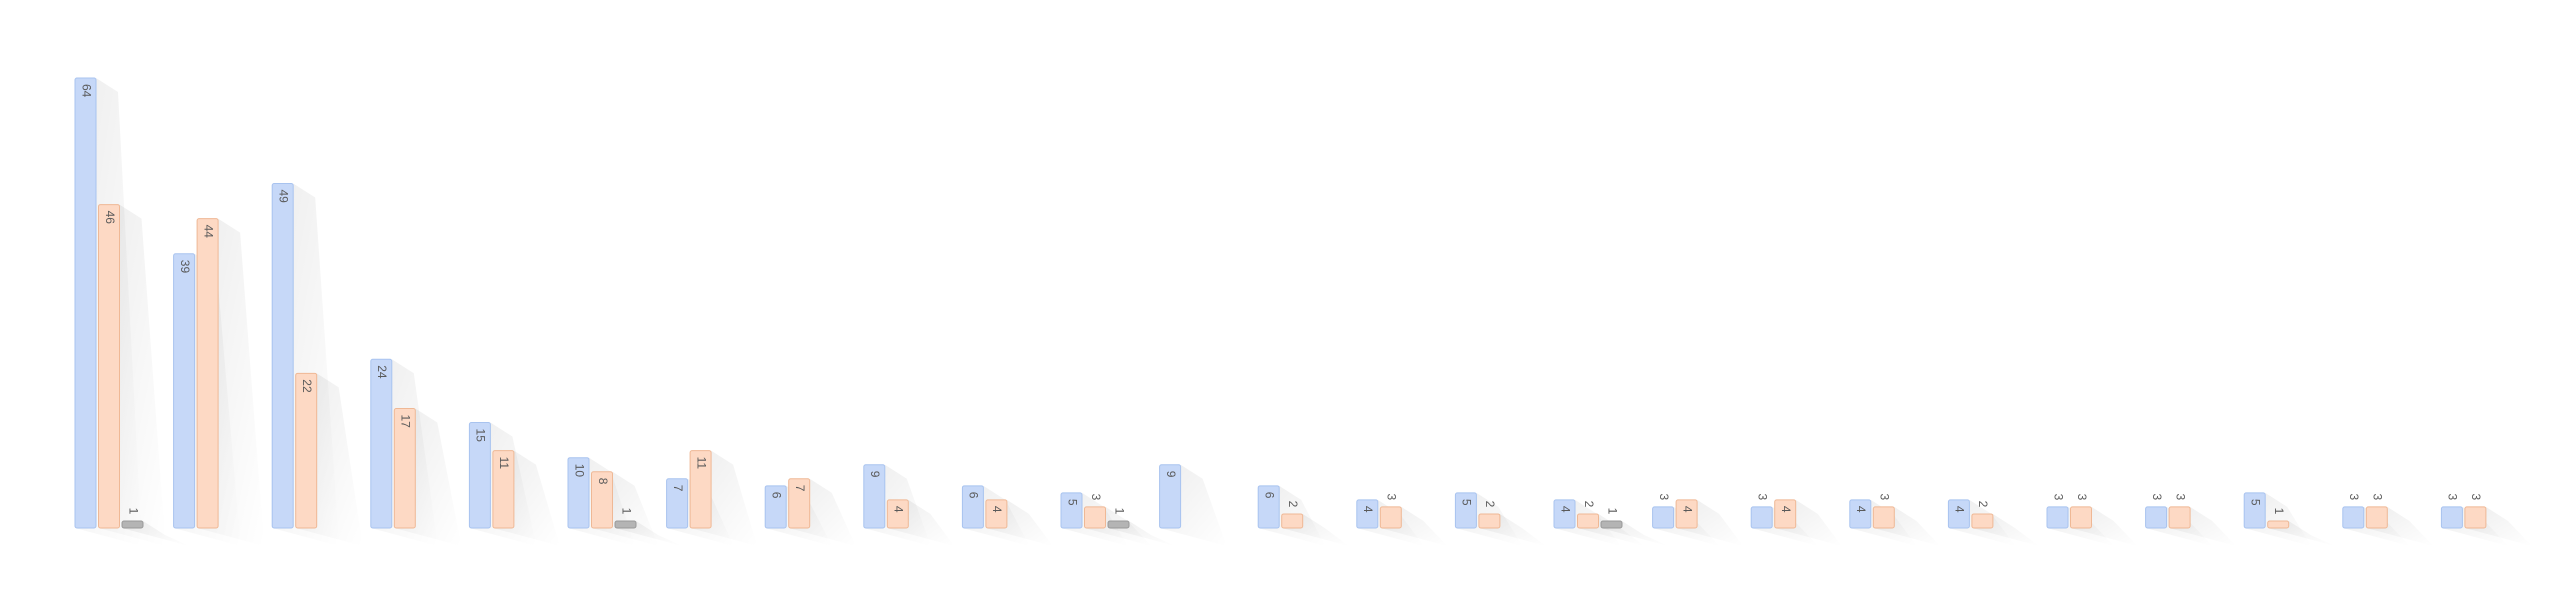 Image resolution: width=2551 pixels, height=601 pixels. I want to click on value-label: 17, so click(406, 421).